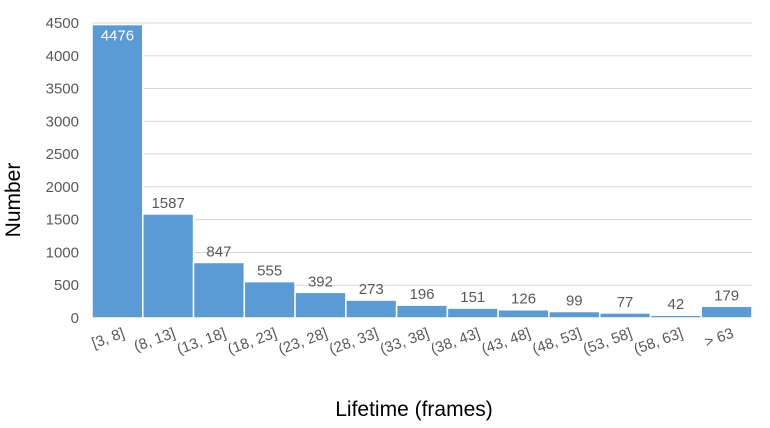 This screenshot has width=770, height=428. What do you see at coordinates (62, 23) in the screenshot?
I see `y-tick-label: 4500` at bounding box center [62, 23].